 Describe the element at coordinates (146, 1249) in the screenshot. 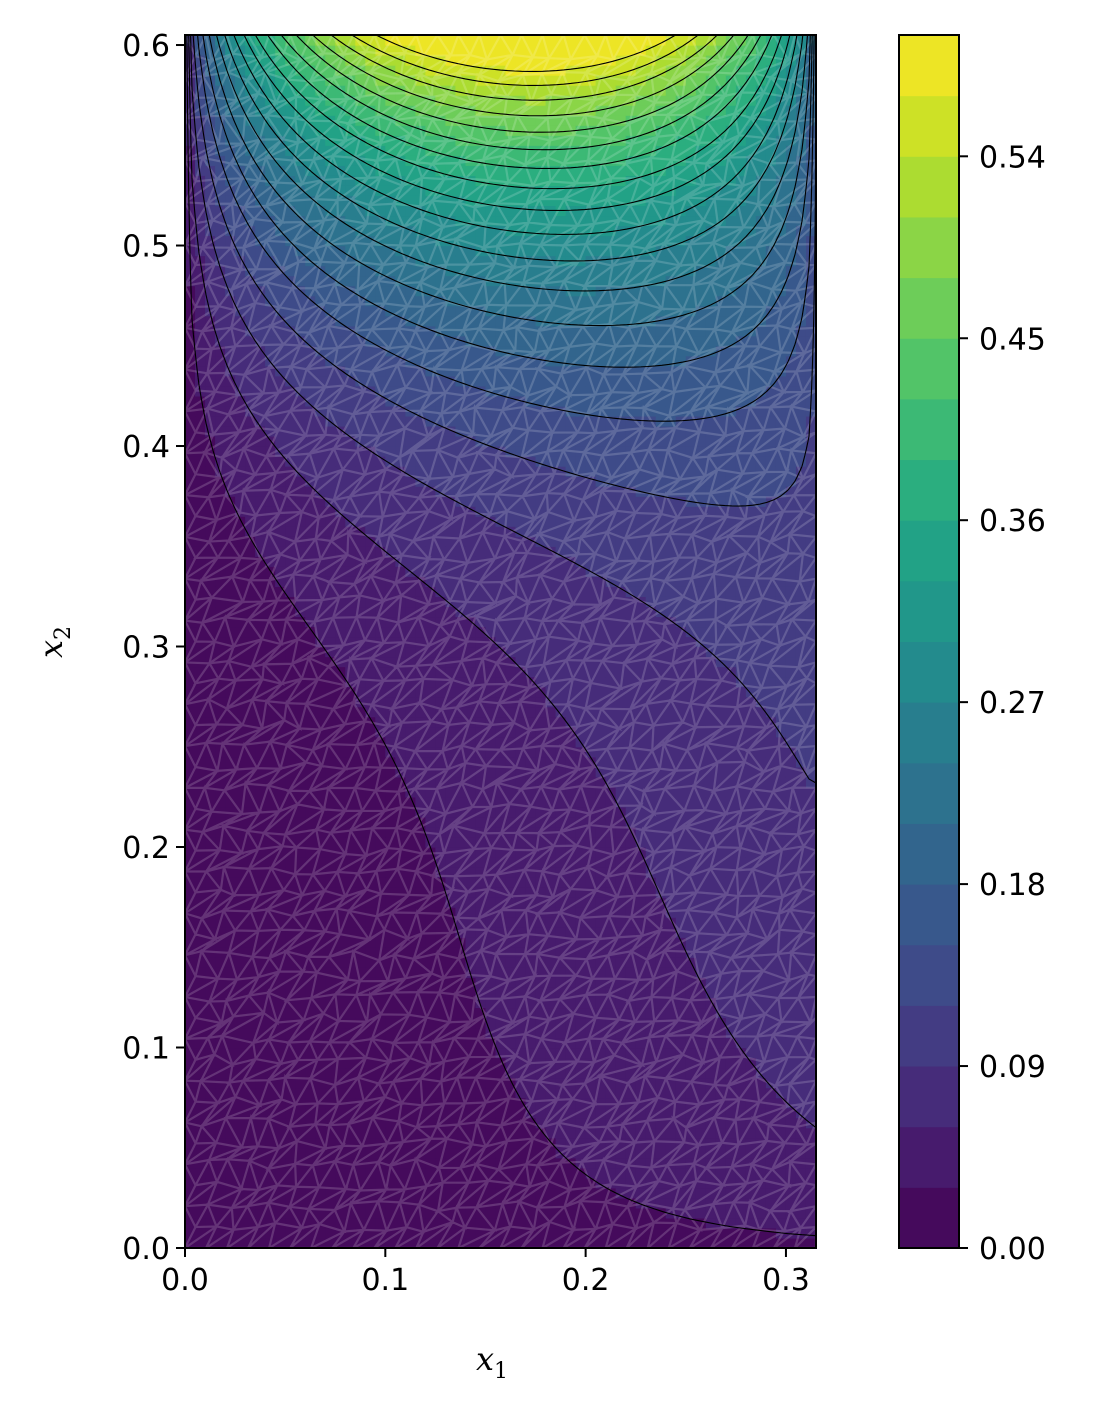

I see `y-tick-label: 0.0` at that location.